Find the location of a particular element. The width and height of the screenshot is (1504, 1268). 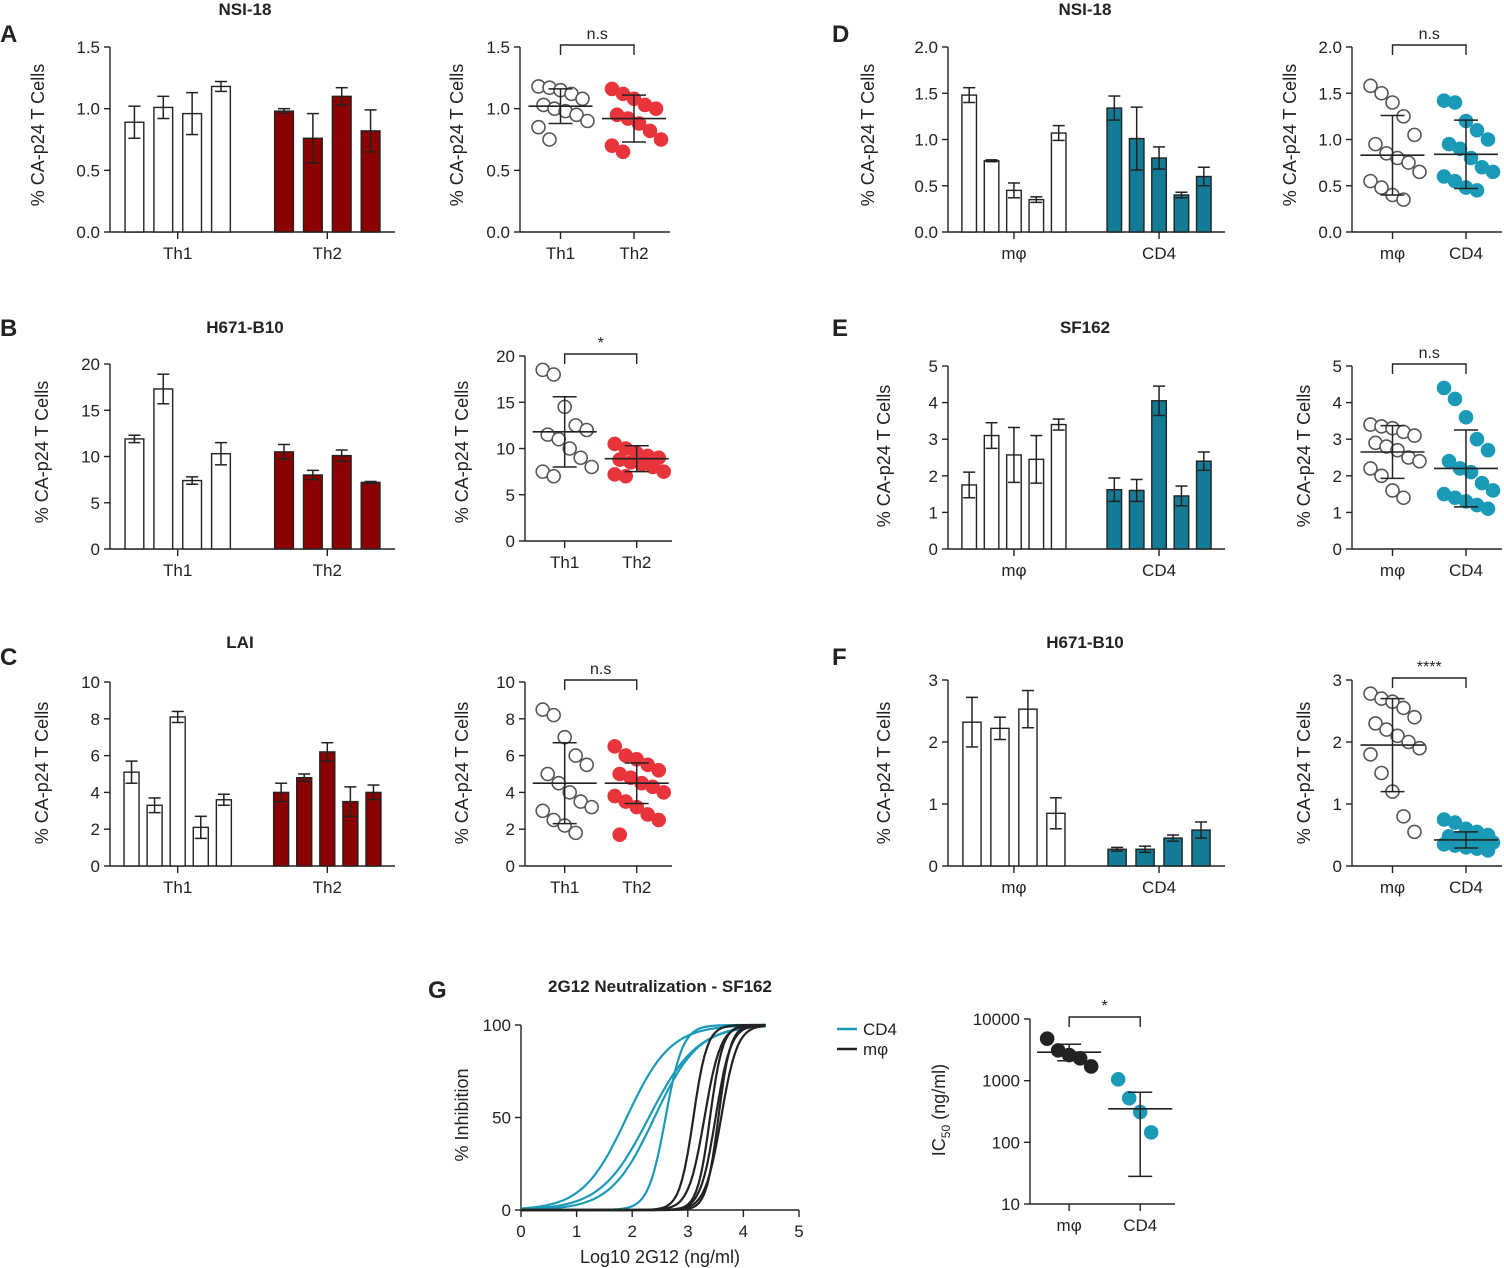

y-axis-label: % Inhibition is located at coordinates (462, 1114).